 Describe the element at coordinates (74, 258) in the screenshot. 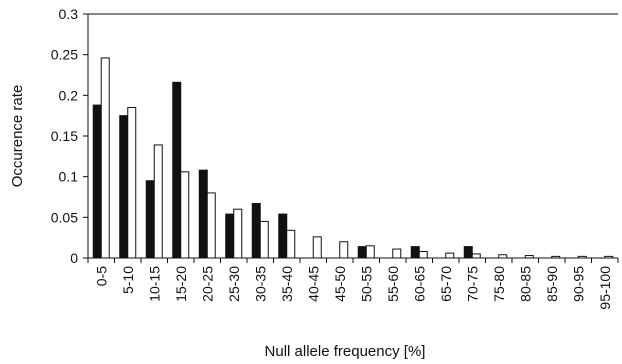

I see `y-tick-label: 0` at that location.